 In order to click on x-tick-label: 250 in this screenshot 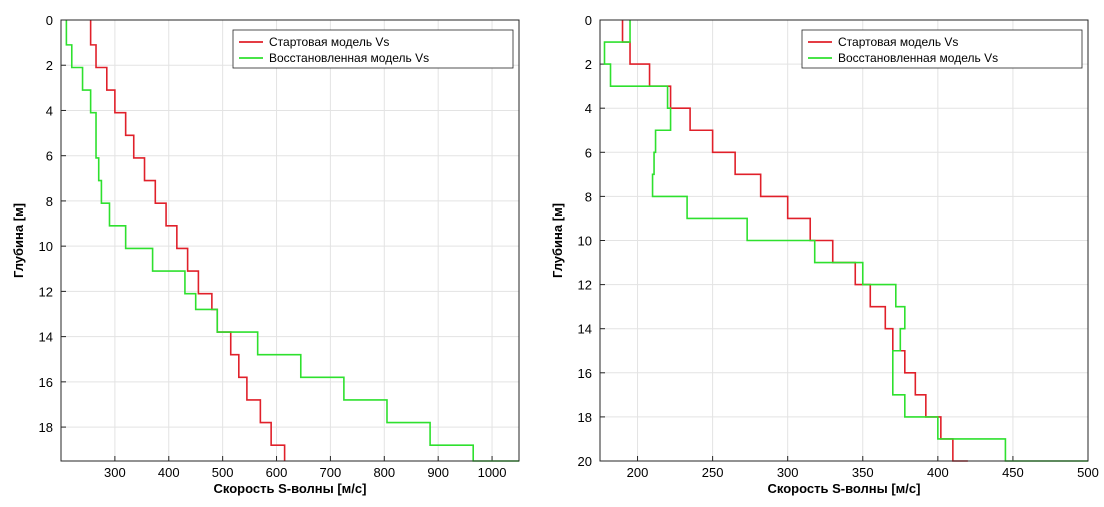, I will do `click(713, 472)`.